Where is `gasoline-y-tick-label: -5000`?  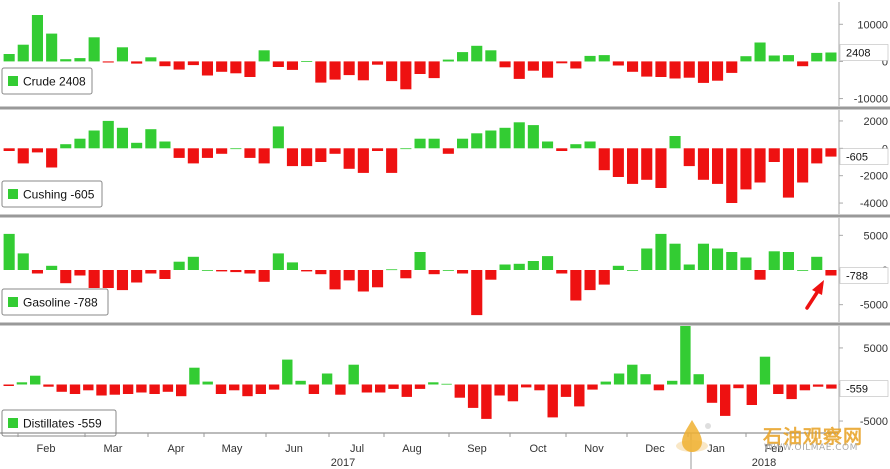 gasoline-y-tick-label: -5000 is located at coordinates (874, 306).